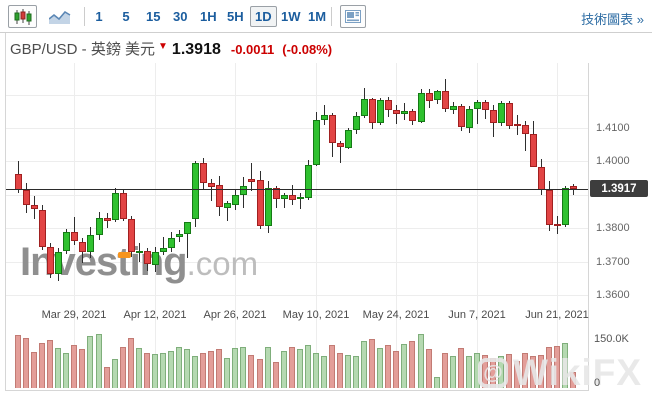 Image resolution: width=652 pixels, height=406 pixels. I want to click on price-change-percent: (-0.08%), so click(307, 49).